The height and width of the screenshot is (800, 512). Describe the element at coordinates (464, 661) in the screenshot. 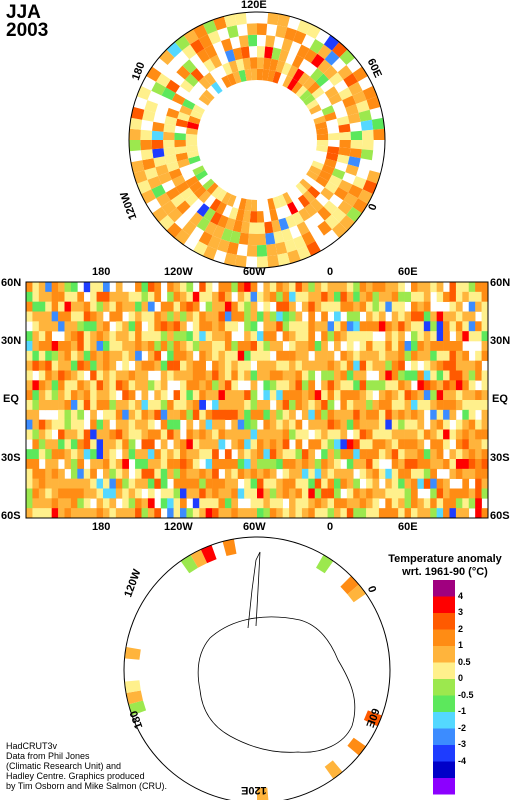

I see `legend-tick-label: 0.5` at that location.